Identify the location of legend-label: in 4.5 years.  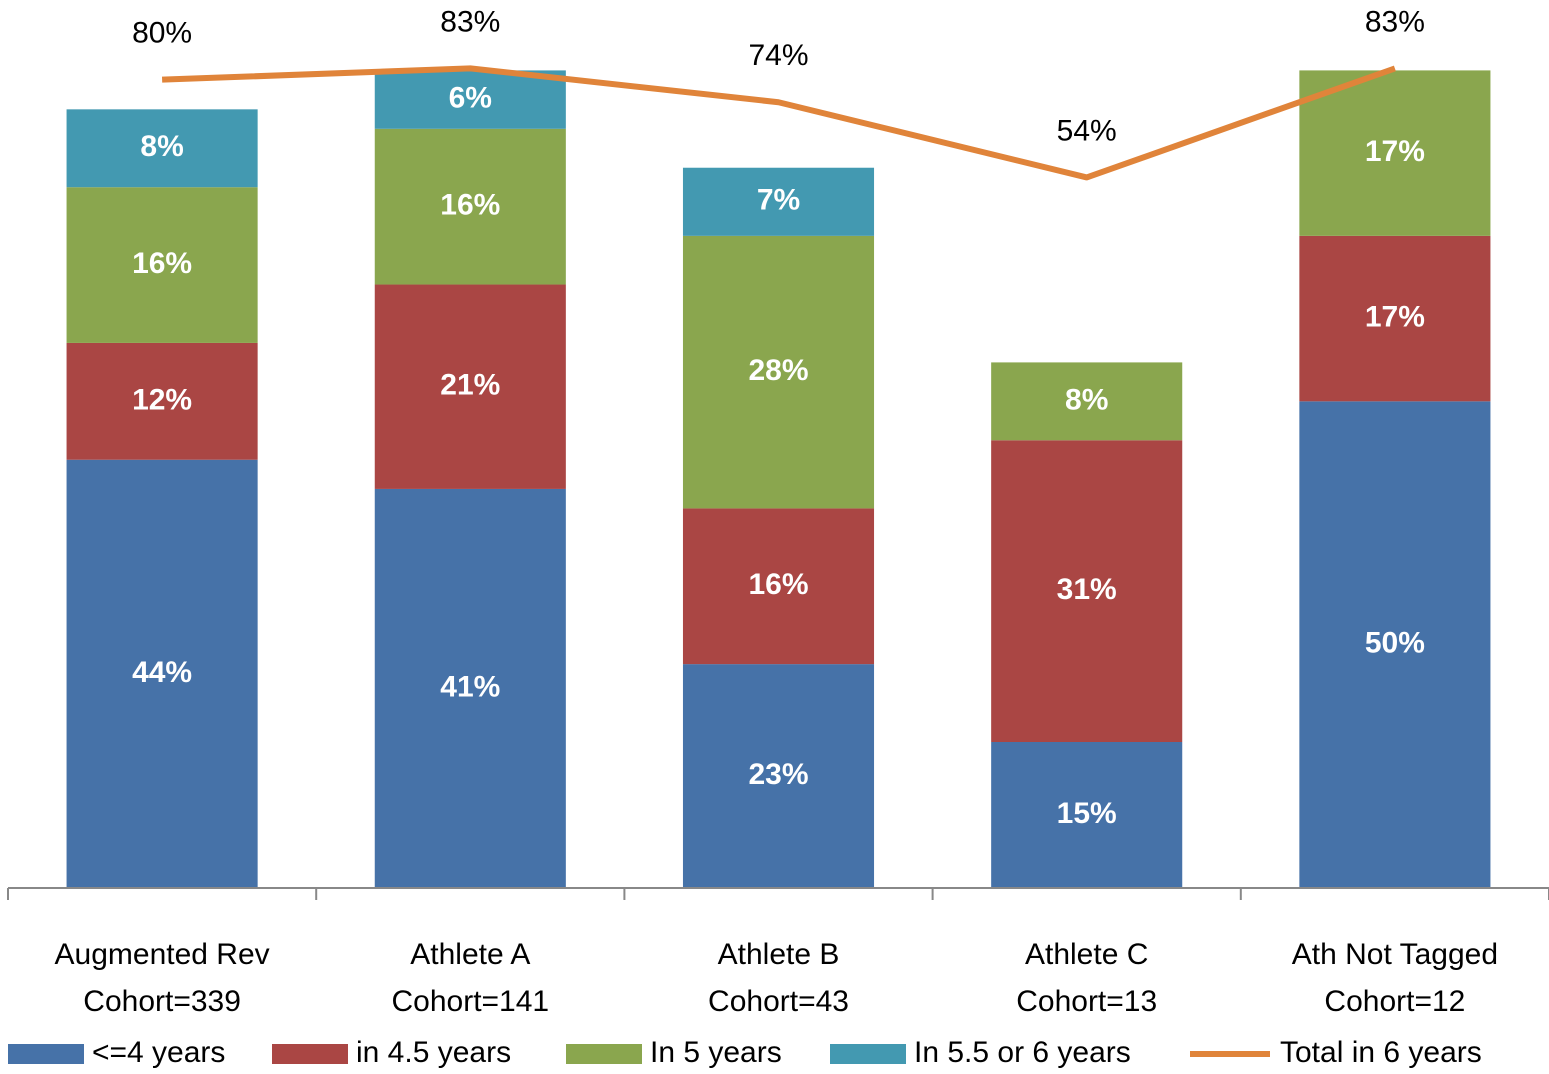
(433, 1052).